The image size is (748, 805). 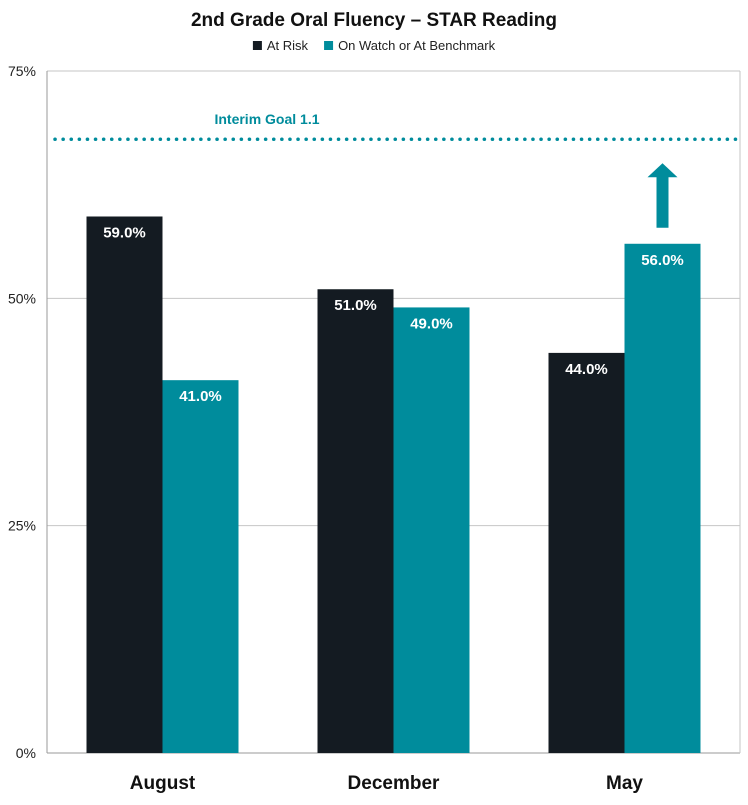 I want to click on interim-goal-label: Interim Goal 1.1, so click(x=266, y=119).